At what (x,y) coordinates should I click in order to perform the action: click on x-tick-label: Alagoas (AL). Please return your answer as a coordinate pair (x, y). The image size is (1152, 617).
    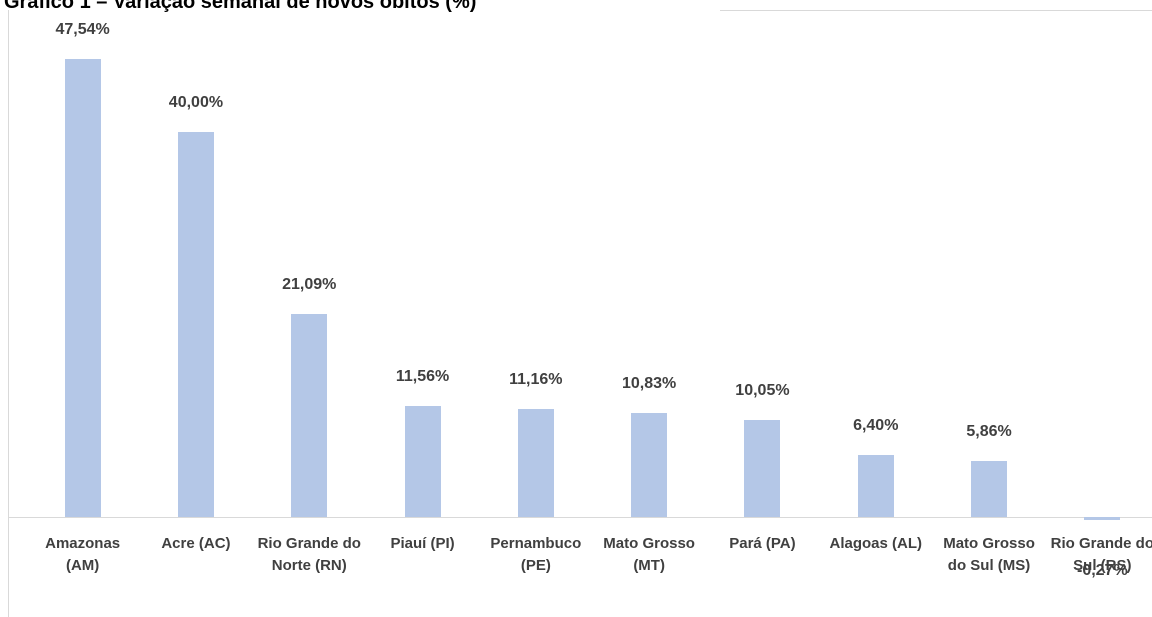
    Looking at the image, I should click on (875, 543).